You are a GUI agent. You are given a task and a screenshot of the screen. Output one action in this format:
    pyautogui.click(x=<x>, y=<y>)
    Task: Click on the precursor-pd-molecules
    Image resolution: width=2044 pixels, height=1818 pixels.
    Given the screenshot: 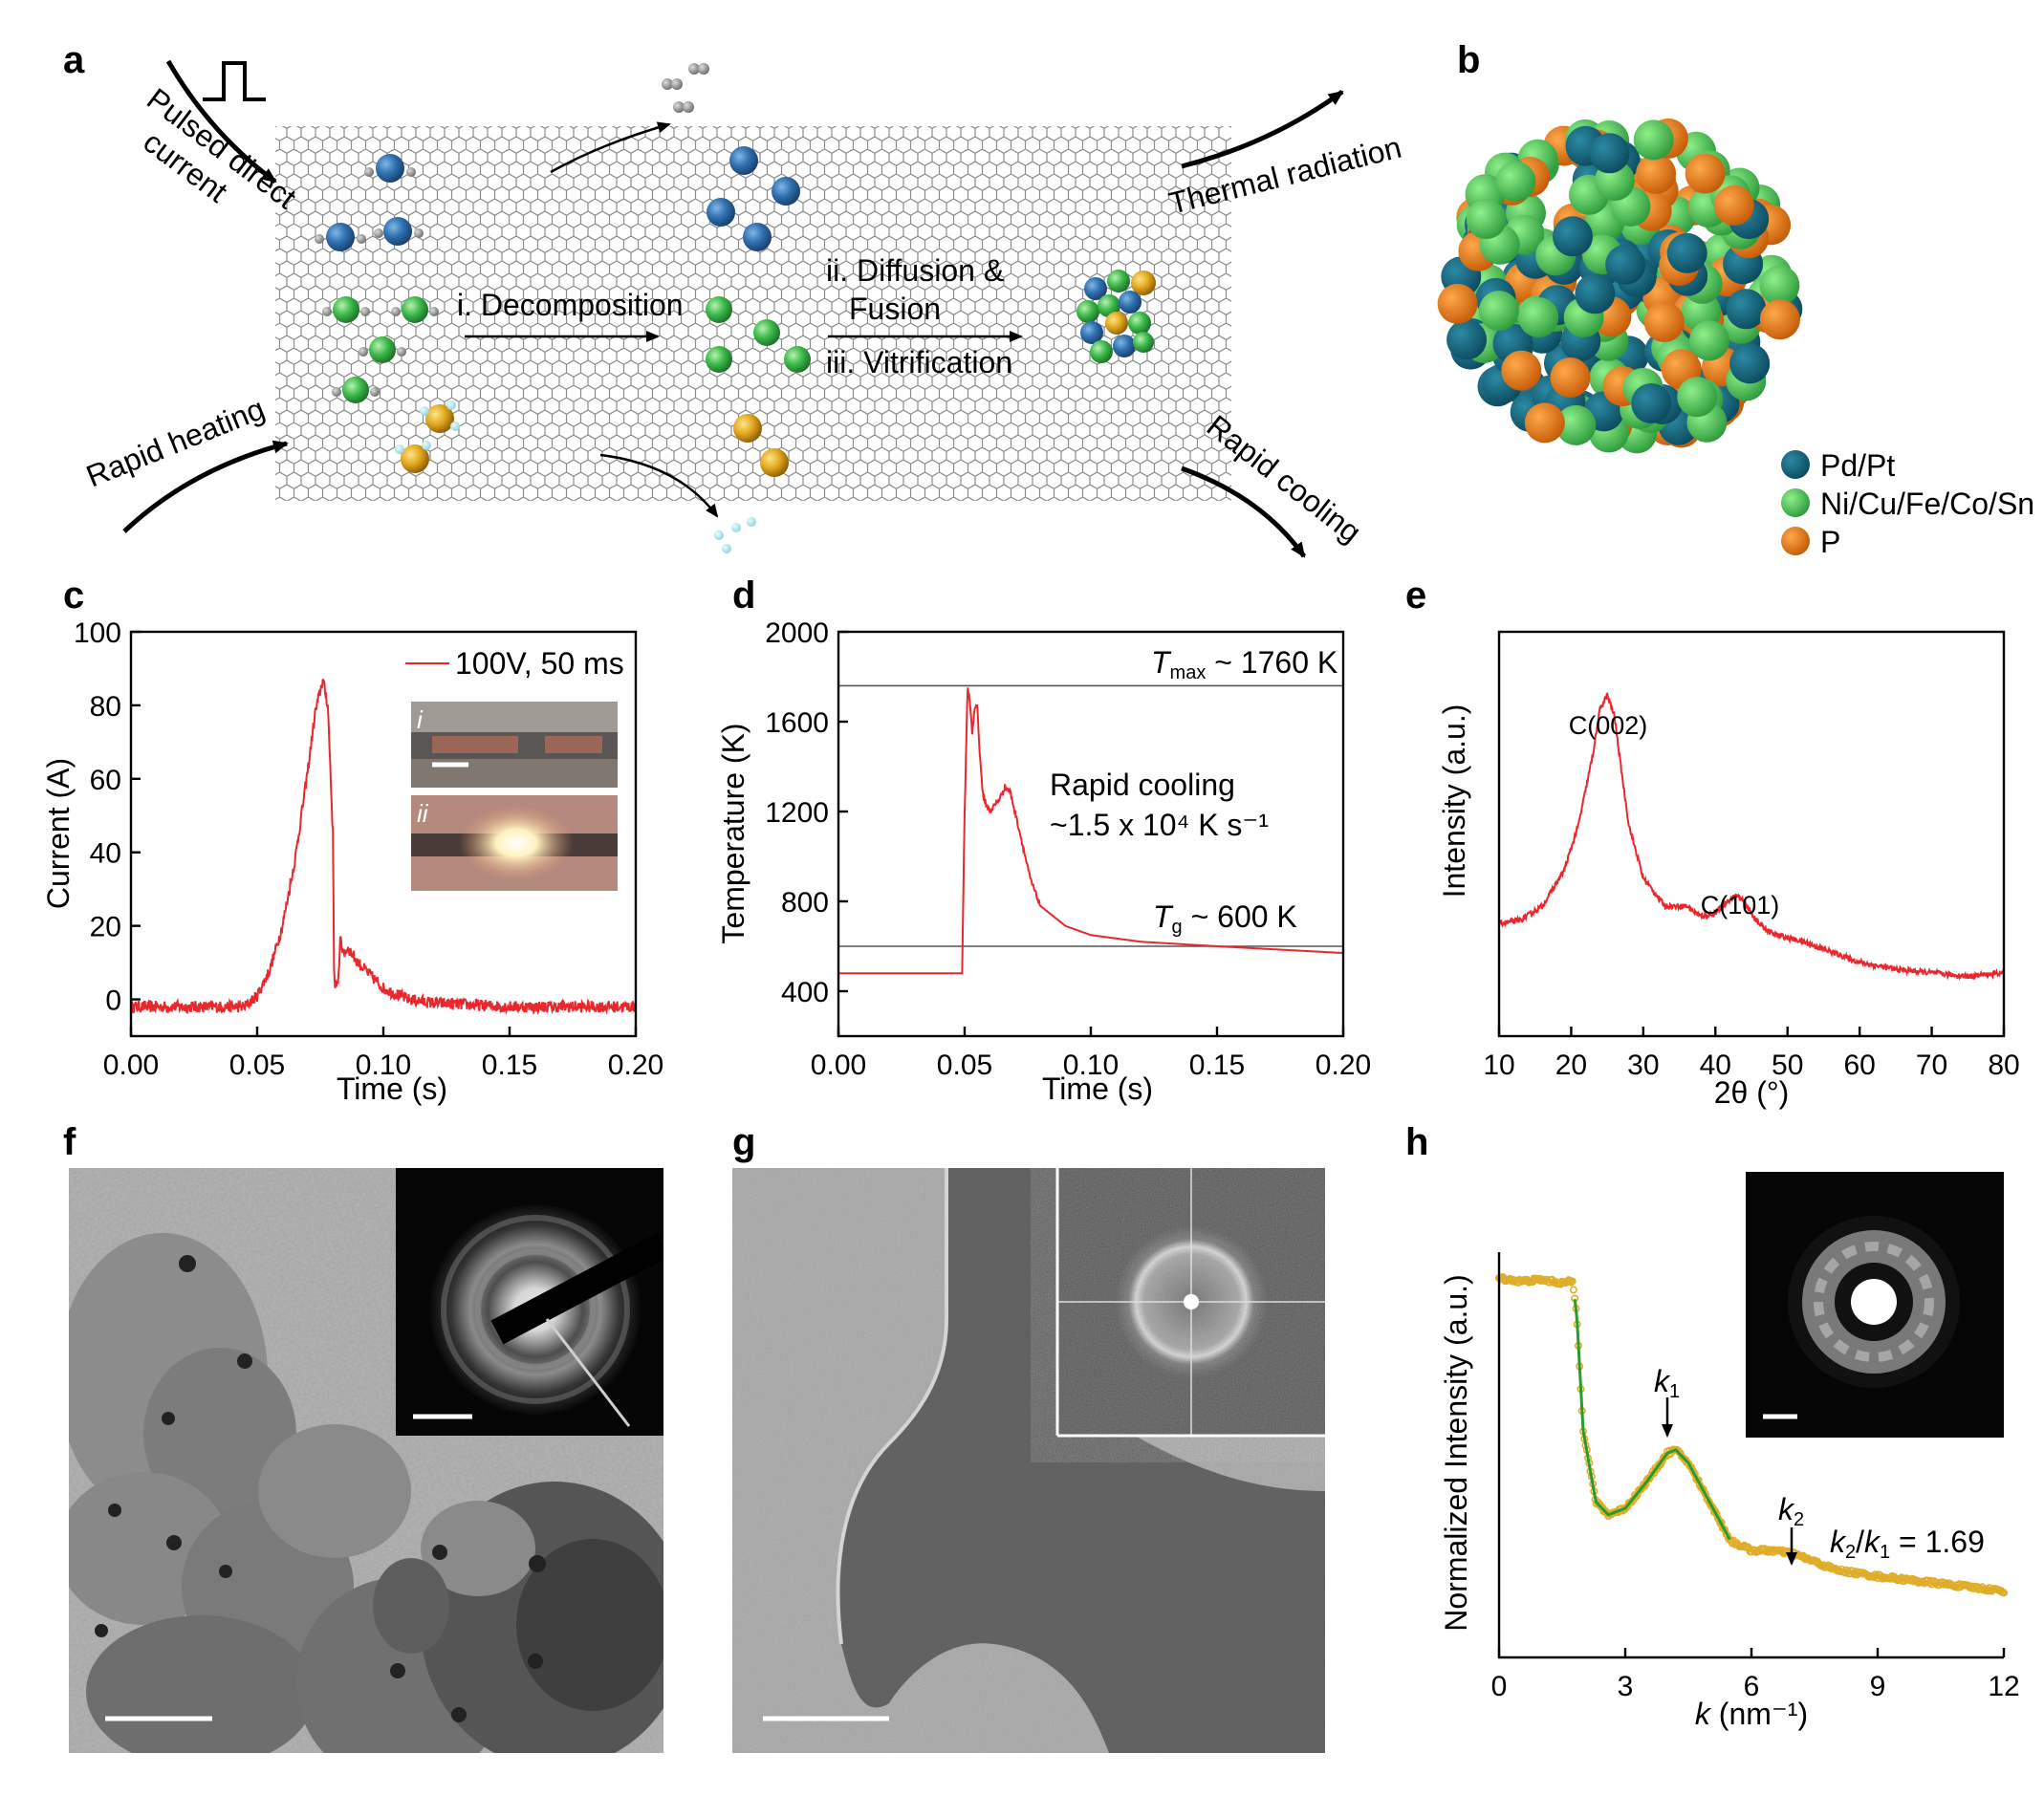 What is the action you would take?
    pyautogui.click(x=369, y=202)
    